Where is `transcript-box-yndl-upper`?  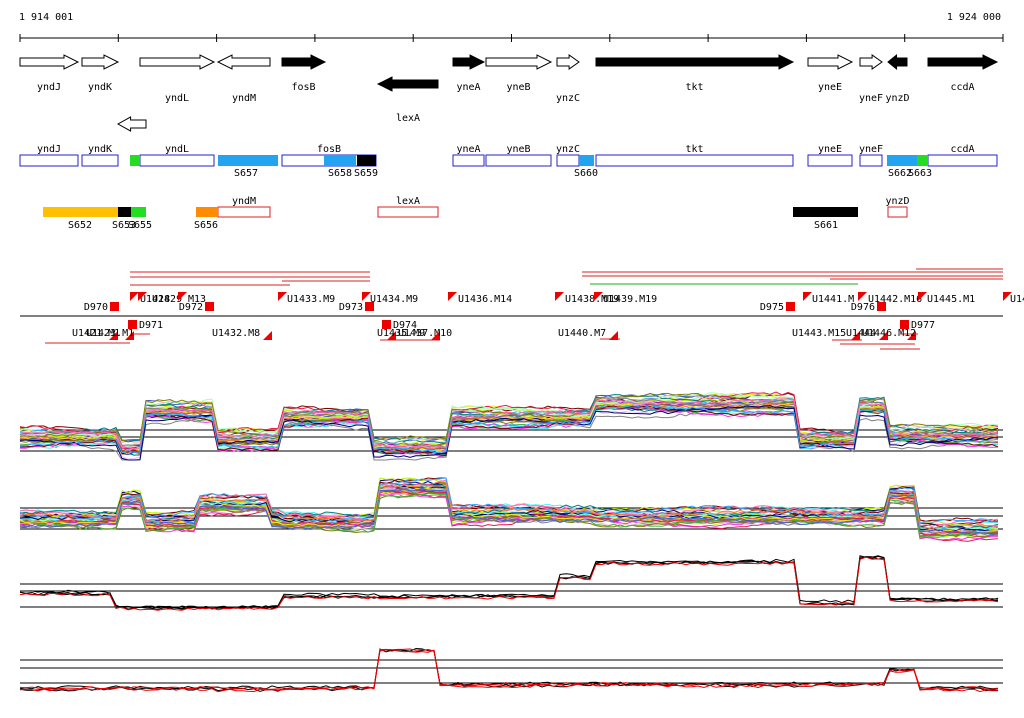 transcript-box-yndl-upper is located at coordinates (177, 160).